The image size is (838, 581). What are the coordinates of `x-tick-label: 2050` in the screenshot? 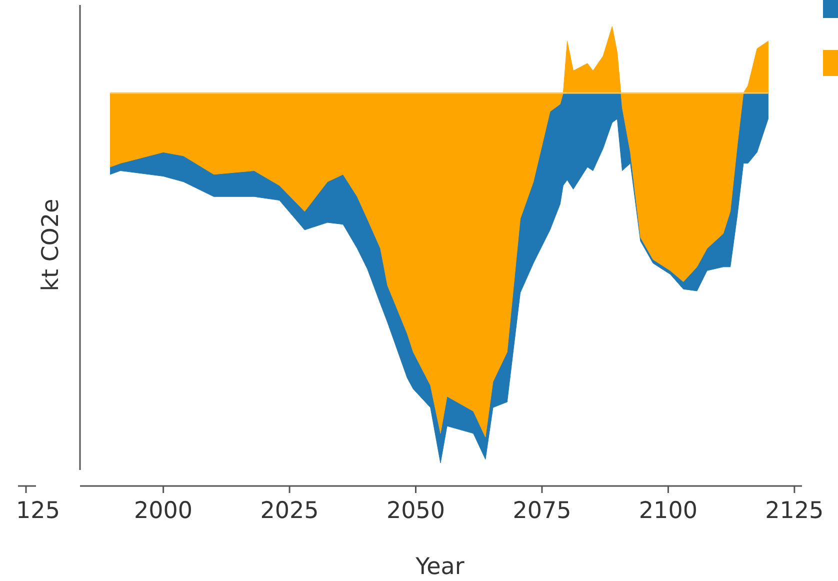 It's located at (416, 511).